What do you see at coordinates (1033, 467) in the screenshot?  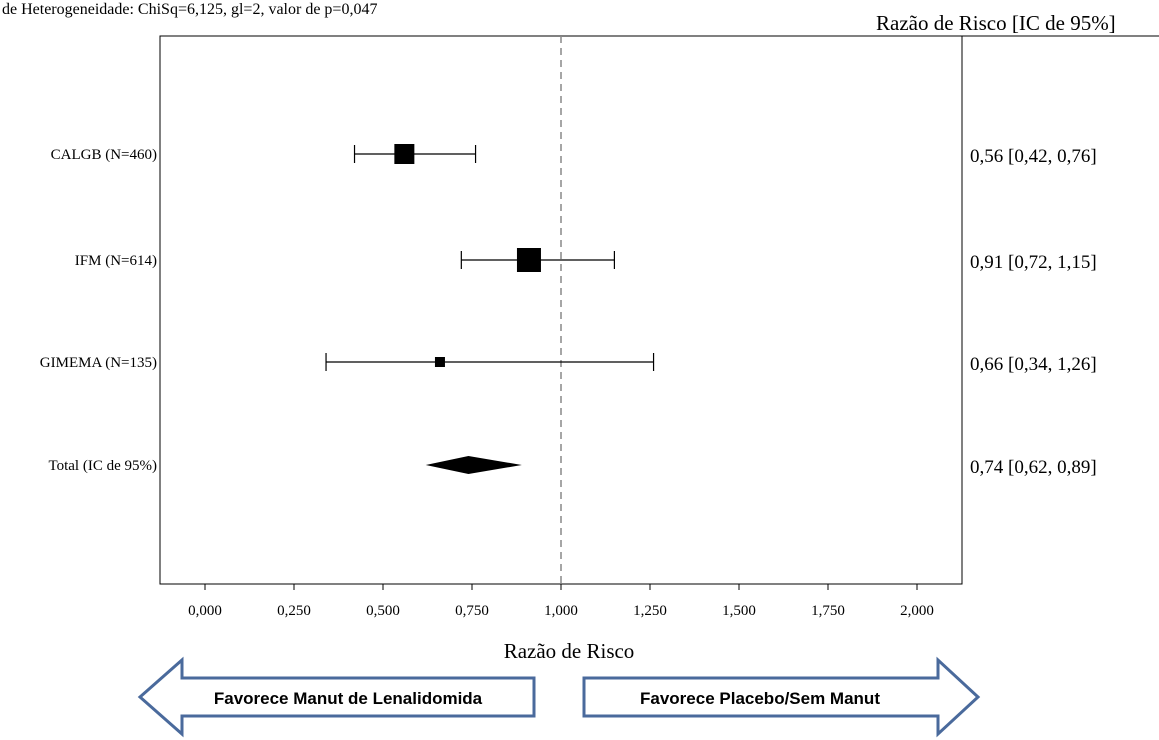 I see `study-summary: 0,74 [0,62, 0,89]` at bounding box center [1033, 467].